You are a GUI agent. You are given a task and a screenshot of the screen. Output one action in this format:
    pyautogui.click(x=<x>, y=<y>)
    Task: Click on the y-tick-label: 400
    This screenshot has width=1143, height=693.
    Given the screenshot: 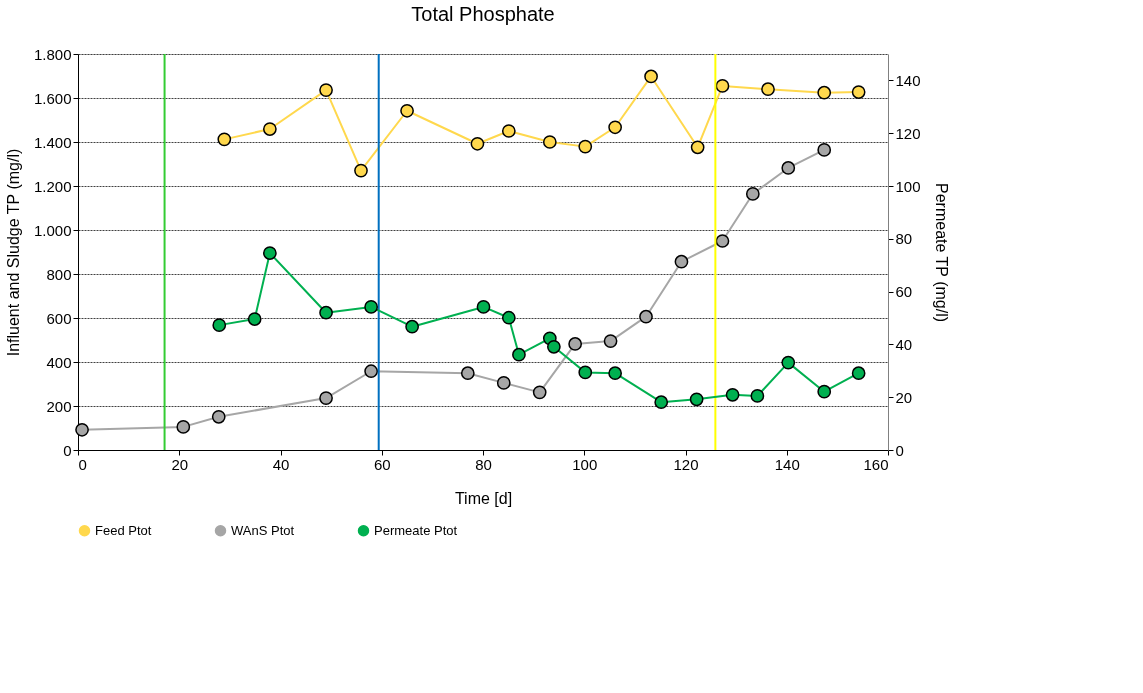 What is the action you would take?
    pyautogui.click(x=59, y=362)
    